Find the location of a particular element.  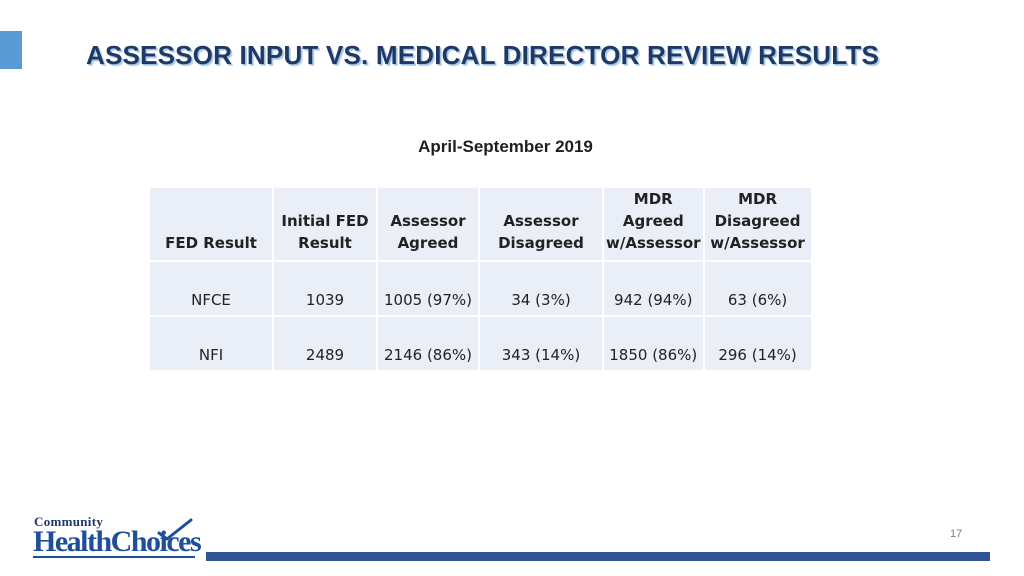

header-assessor-agreed: Assessor Agreed is located at coordinates (428, 224).